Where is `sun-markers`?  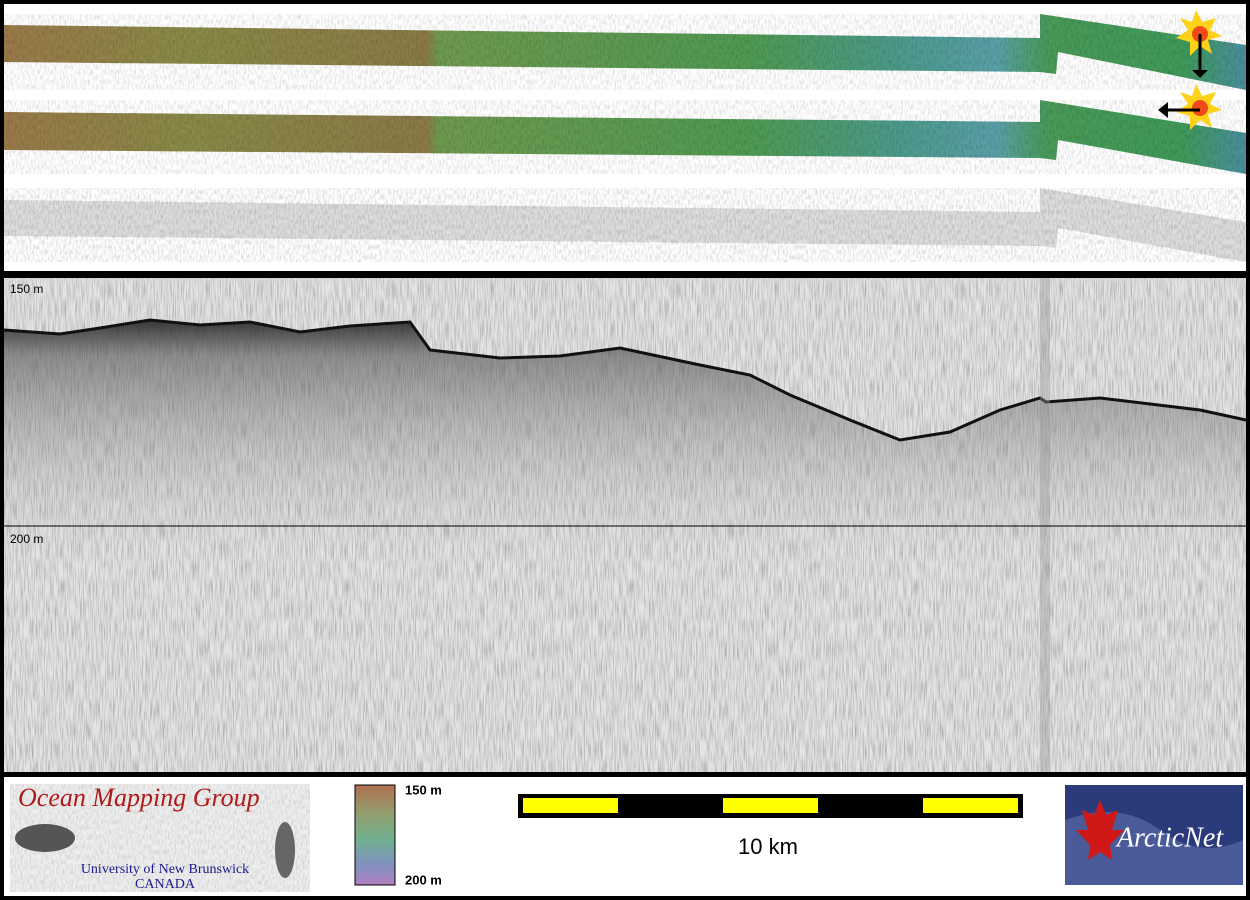 sun-markers is located at coordinates (1190, 70).